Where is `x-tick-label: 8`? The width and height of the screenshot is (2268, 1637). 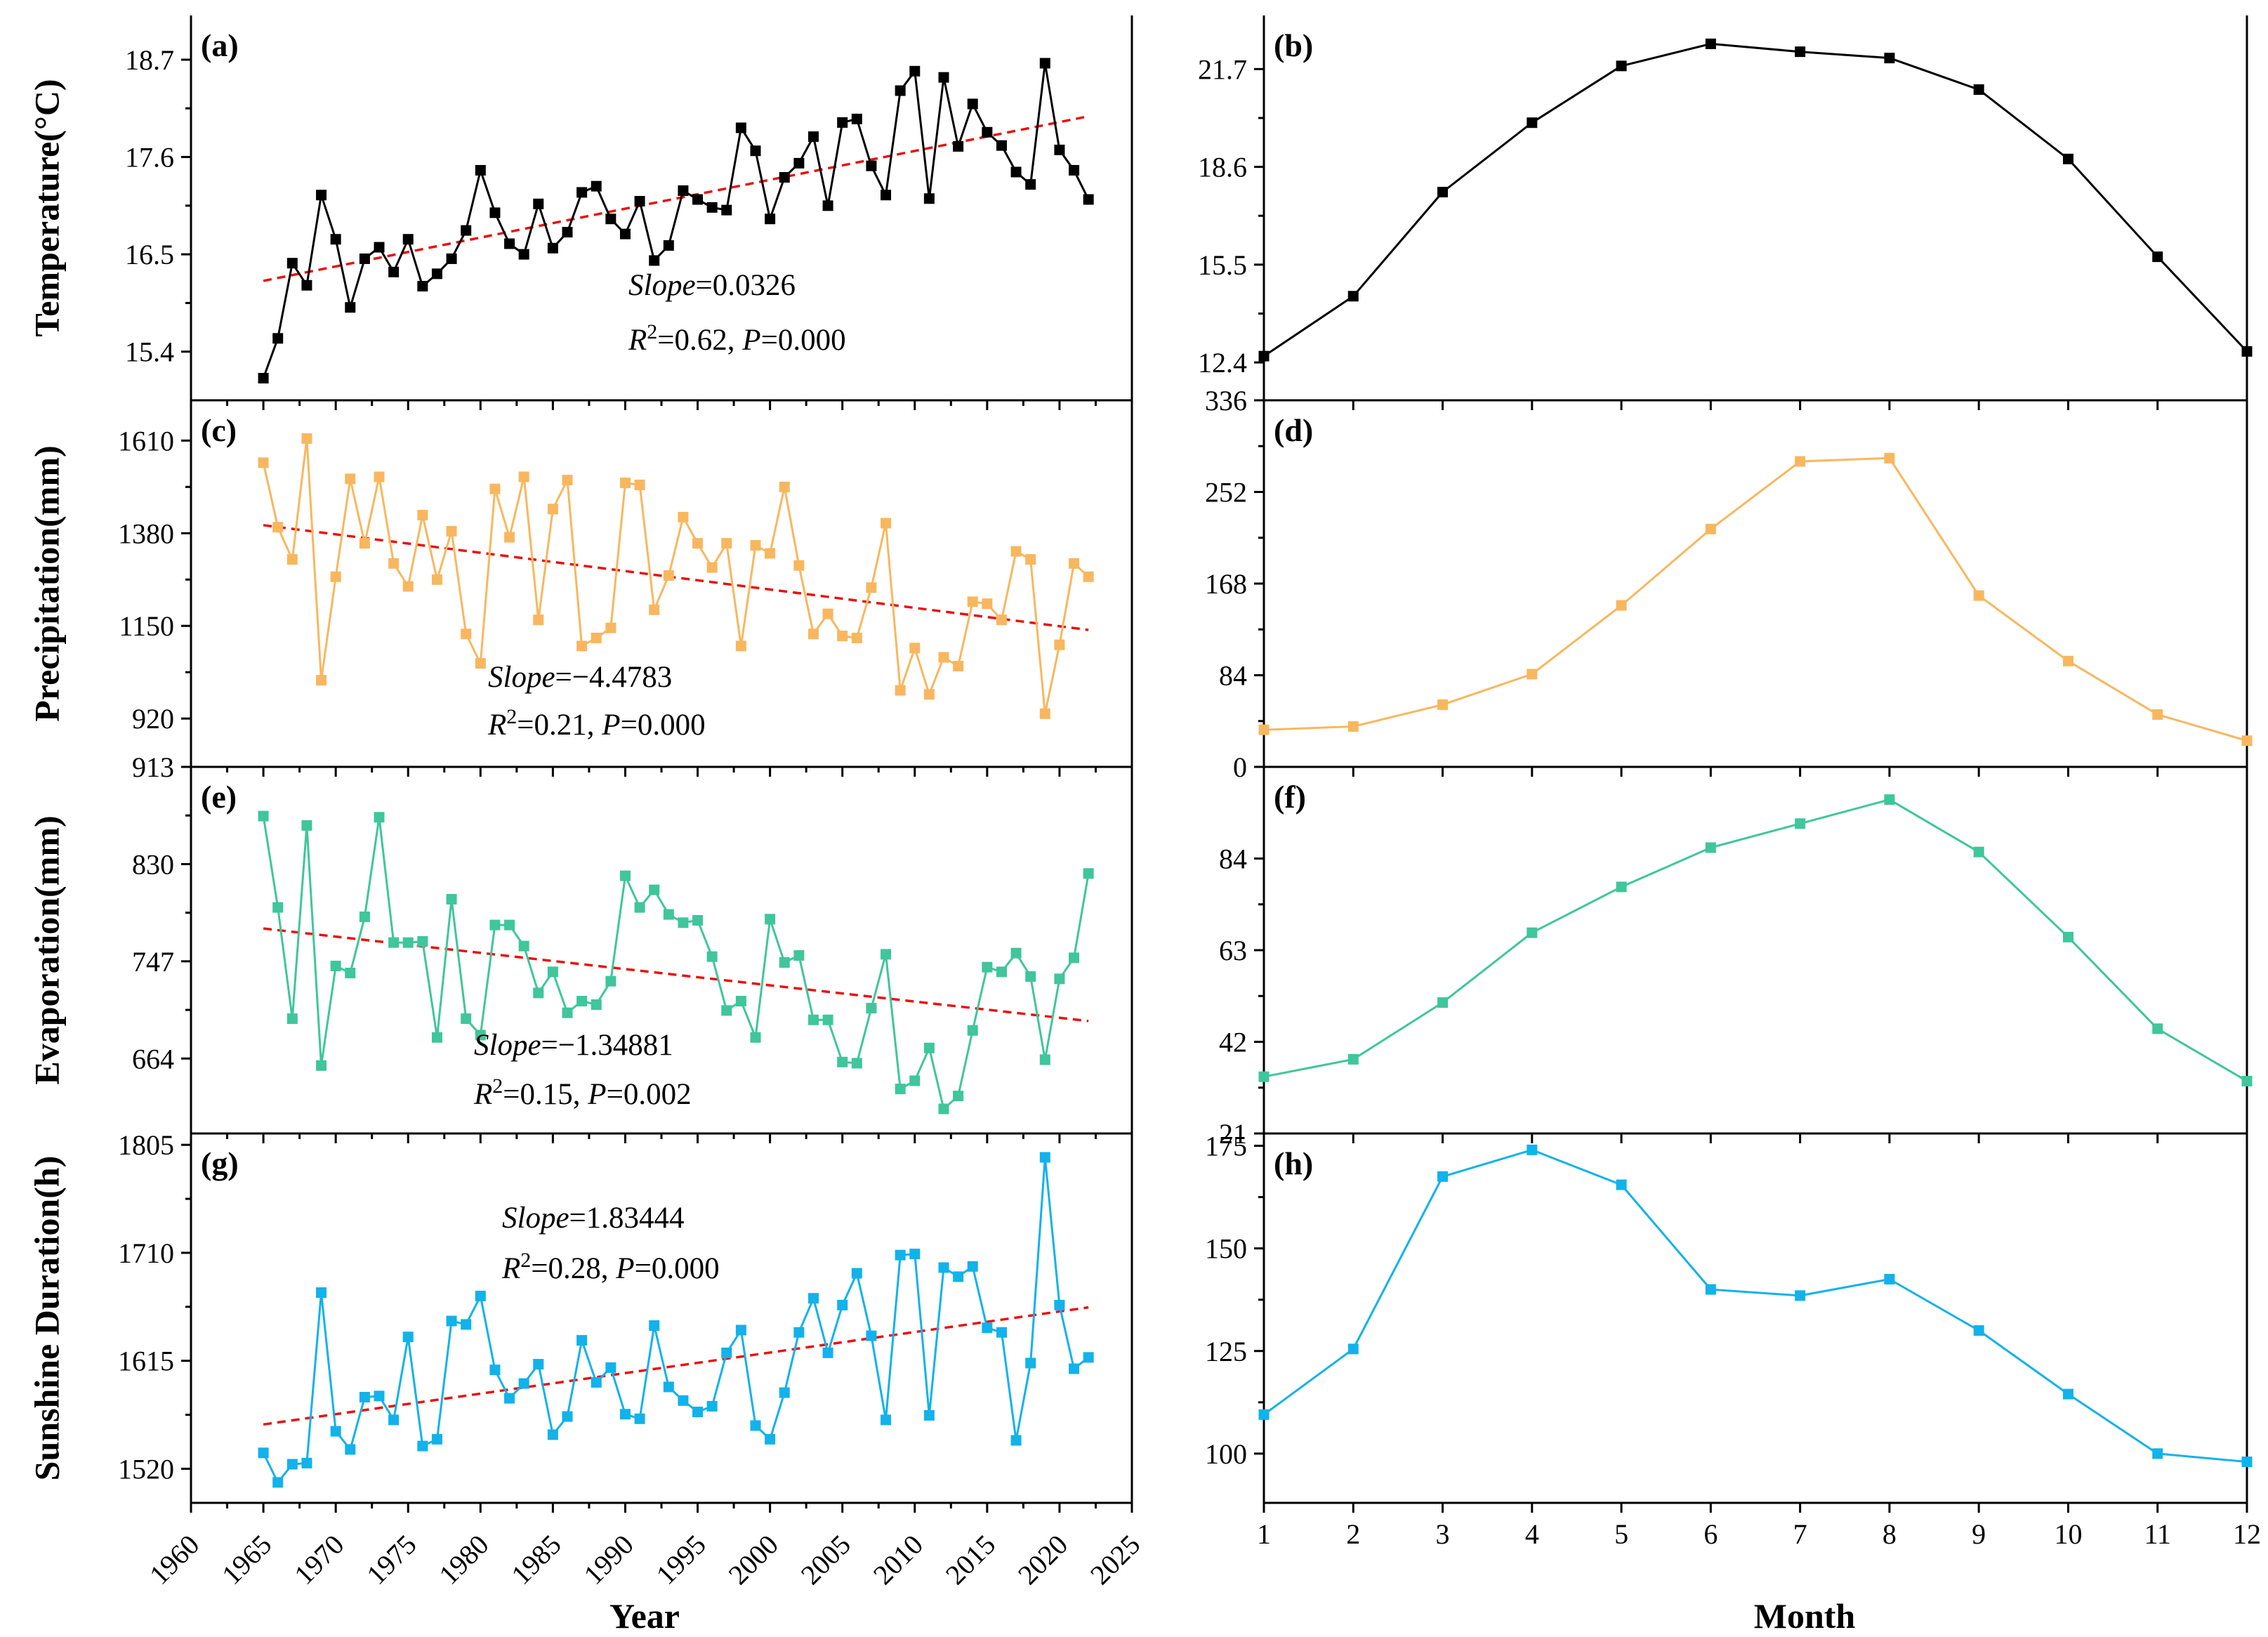 x-tick-label: 8 is located at coordinates (1890, 1534).